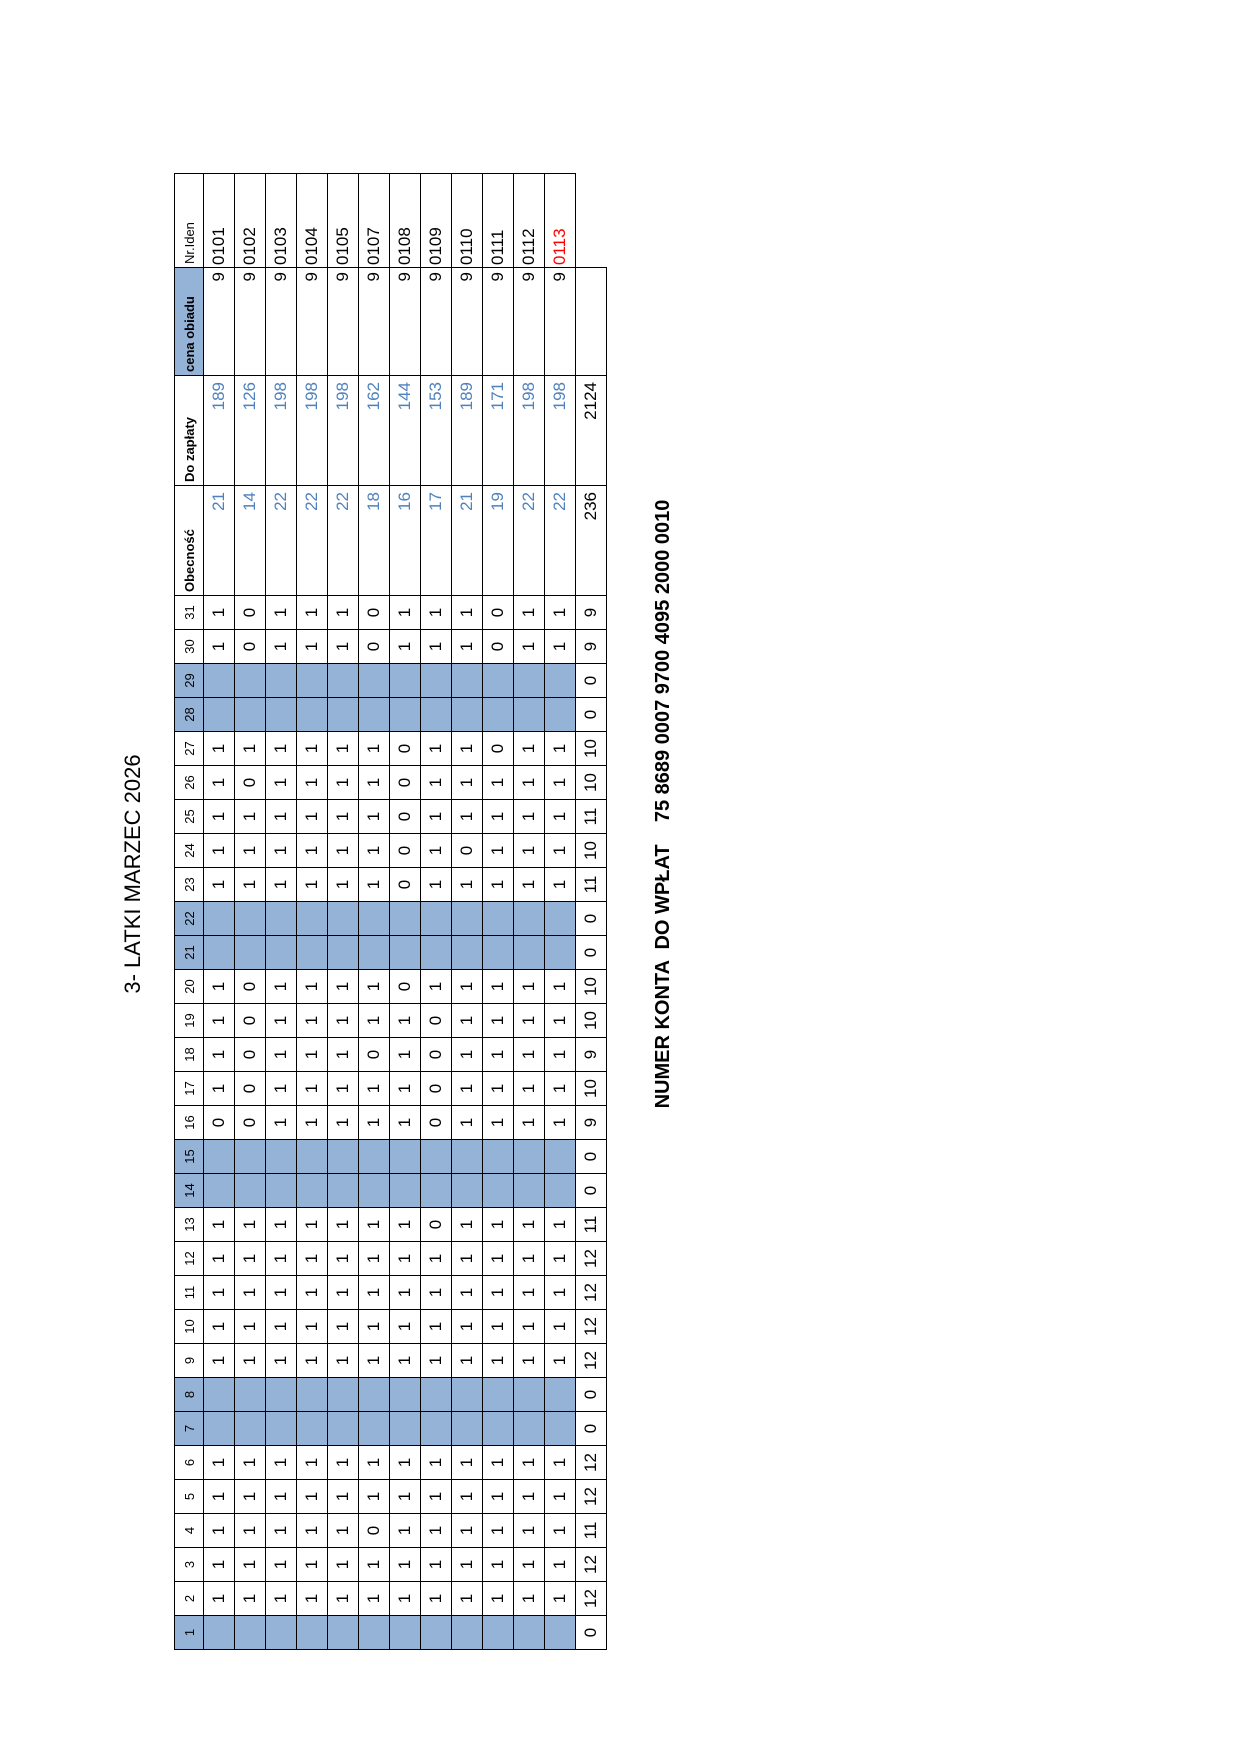 The width and height of the screenshot is (1240, 1754). I want to click on day-header: 7, so click(189, 1428).